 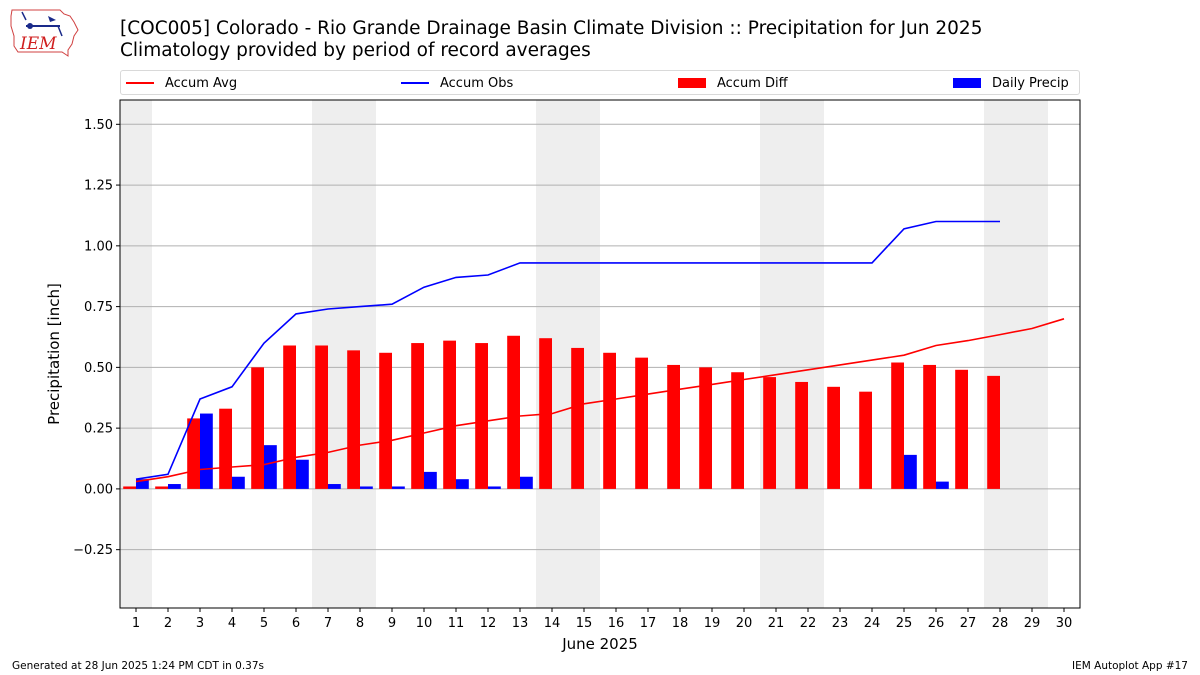 I want to click on x-tick-label: 12, so click(x=488, y=623).